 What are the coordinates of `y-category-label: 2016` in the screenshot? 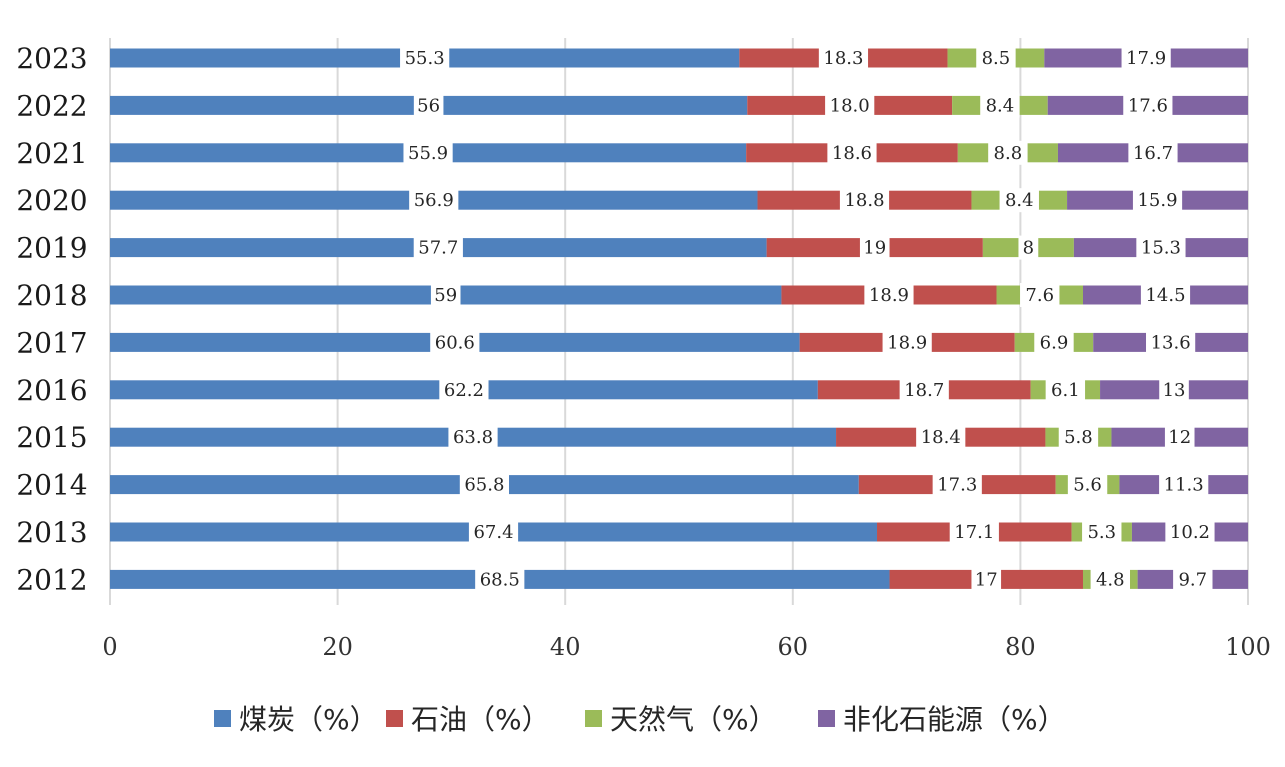 It's located at (51, 390).